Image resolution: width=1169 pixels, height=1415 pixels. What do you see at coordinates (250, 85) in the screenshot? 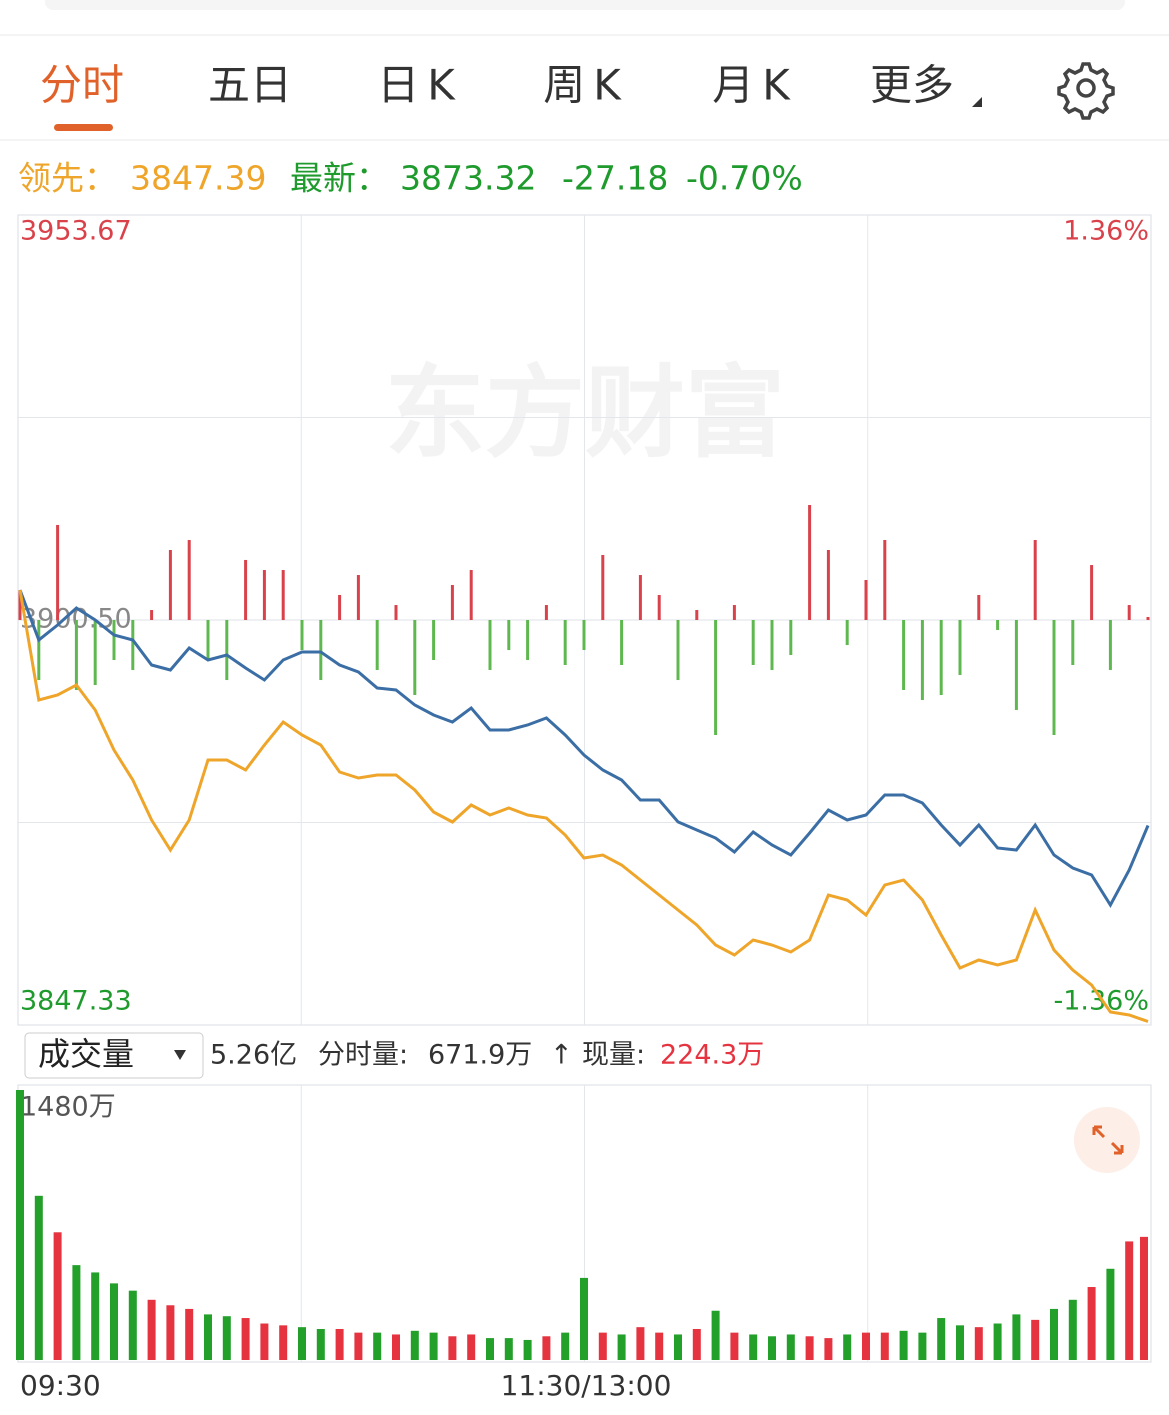
I see `tab: 五日` at bounding box center [250, 85].